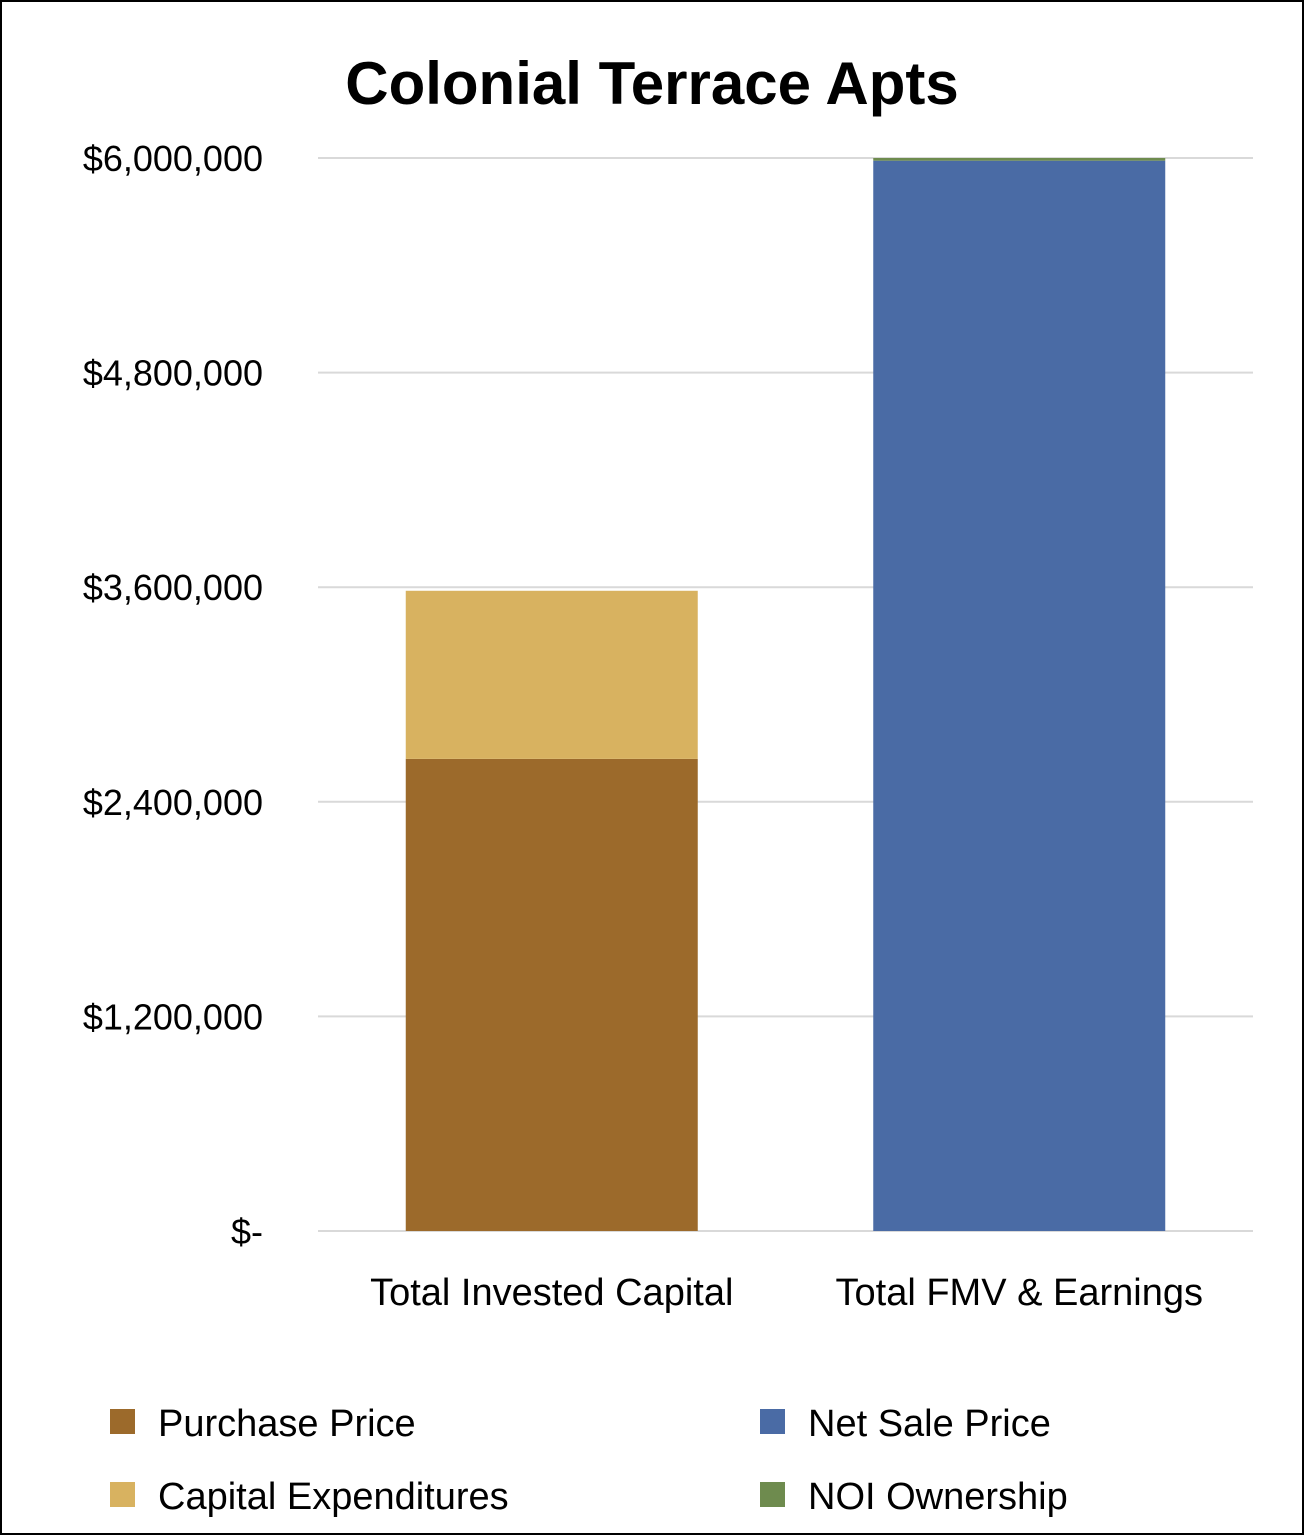 The image size is (1304, 1535). I want to click on x-category-label: Total FMV & Earnings, so click(1019, 1293).